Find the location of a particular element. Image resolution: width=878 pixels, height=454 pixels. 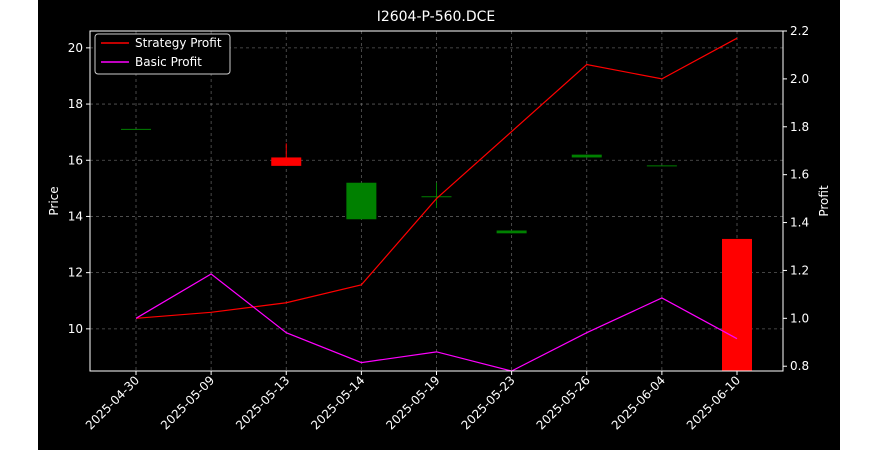

legend-box is located at coordinates (162, 54).